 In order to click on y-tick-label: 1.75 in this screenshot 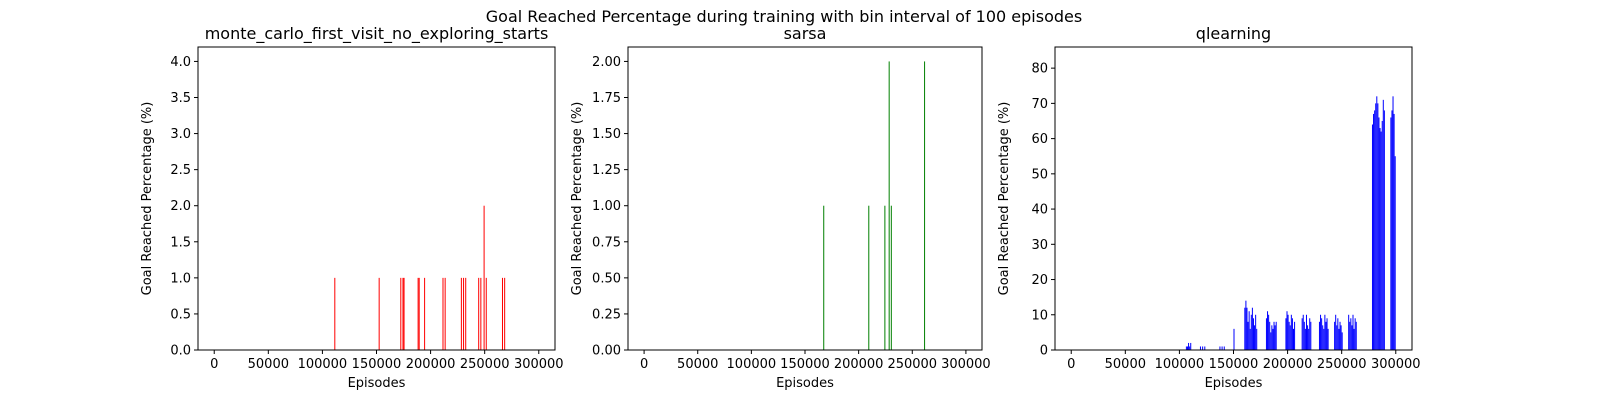, I will do `click(606, 98)`.